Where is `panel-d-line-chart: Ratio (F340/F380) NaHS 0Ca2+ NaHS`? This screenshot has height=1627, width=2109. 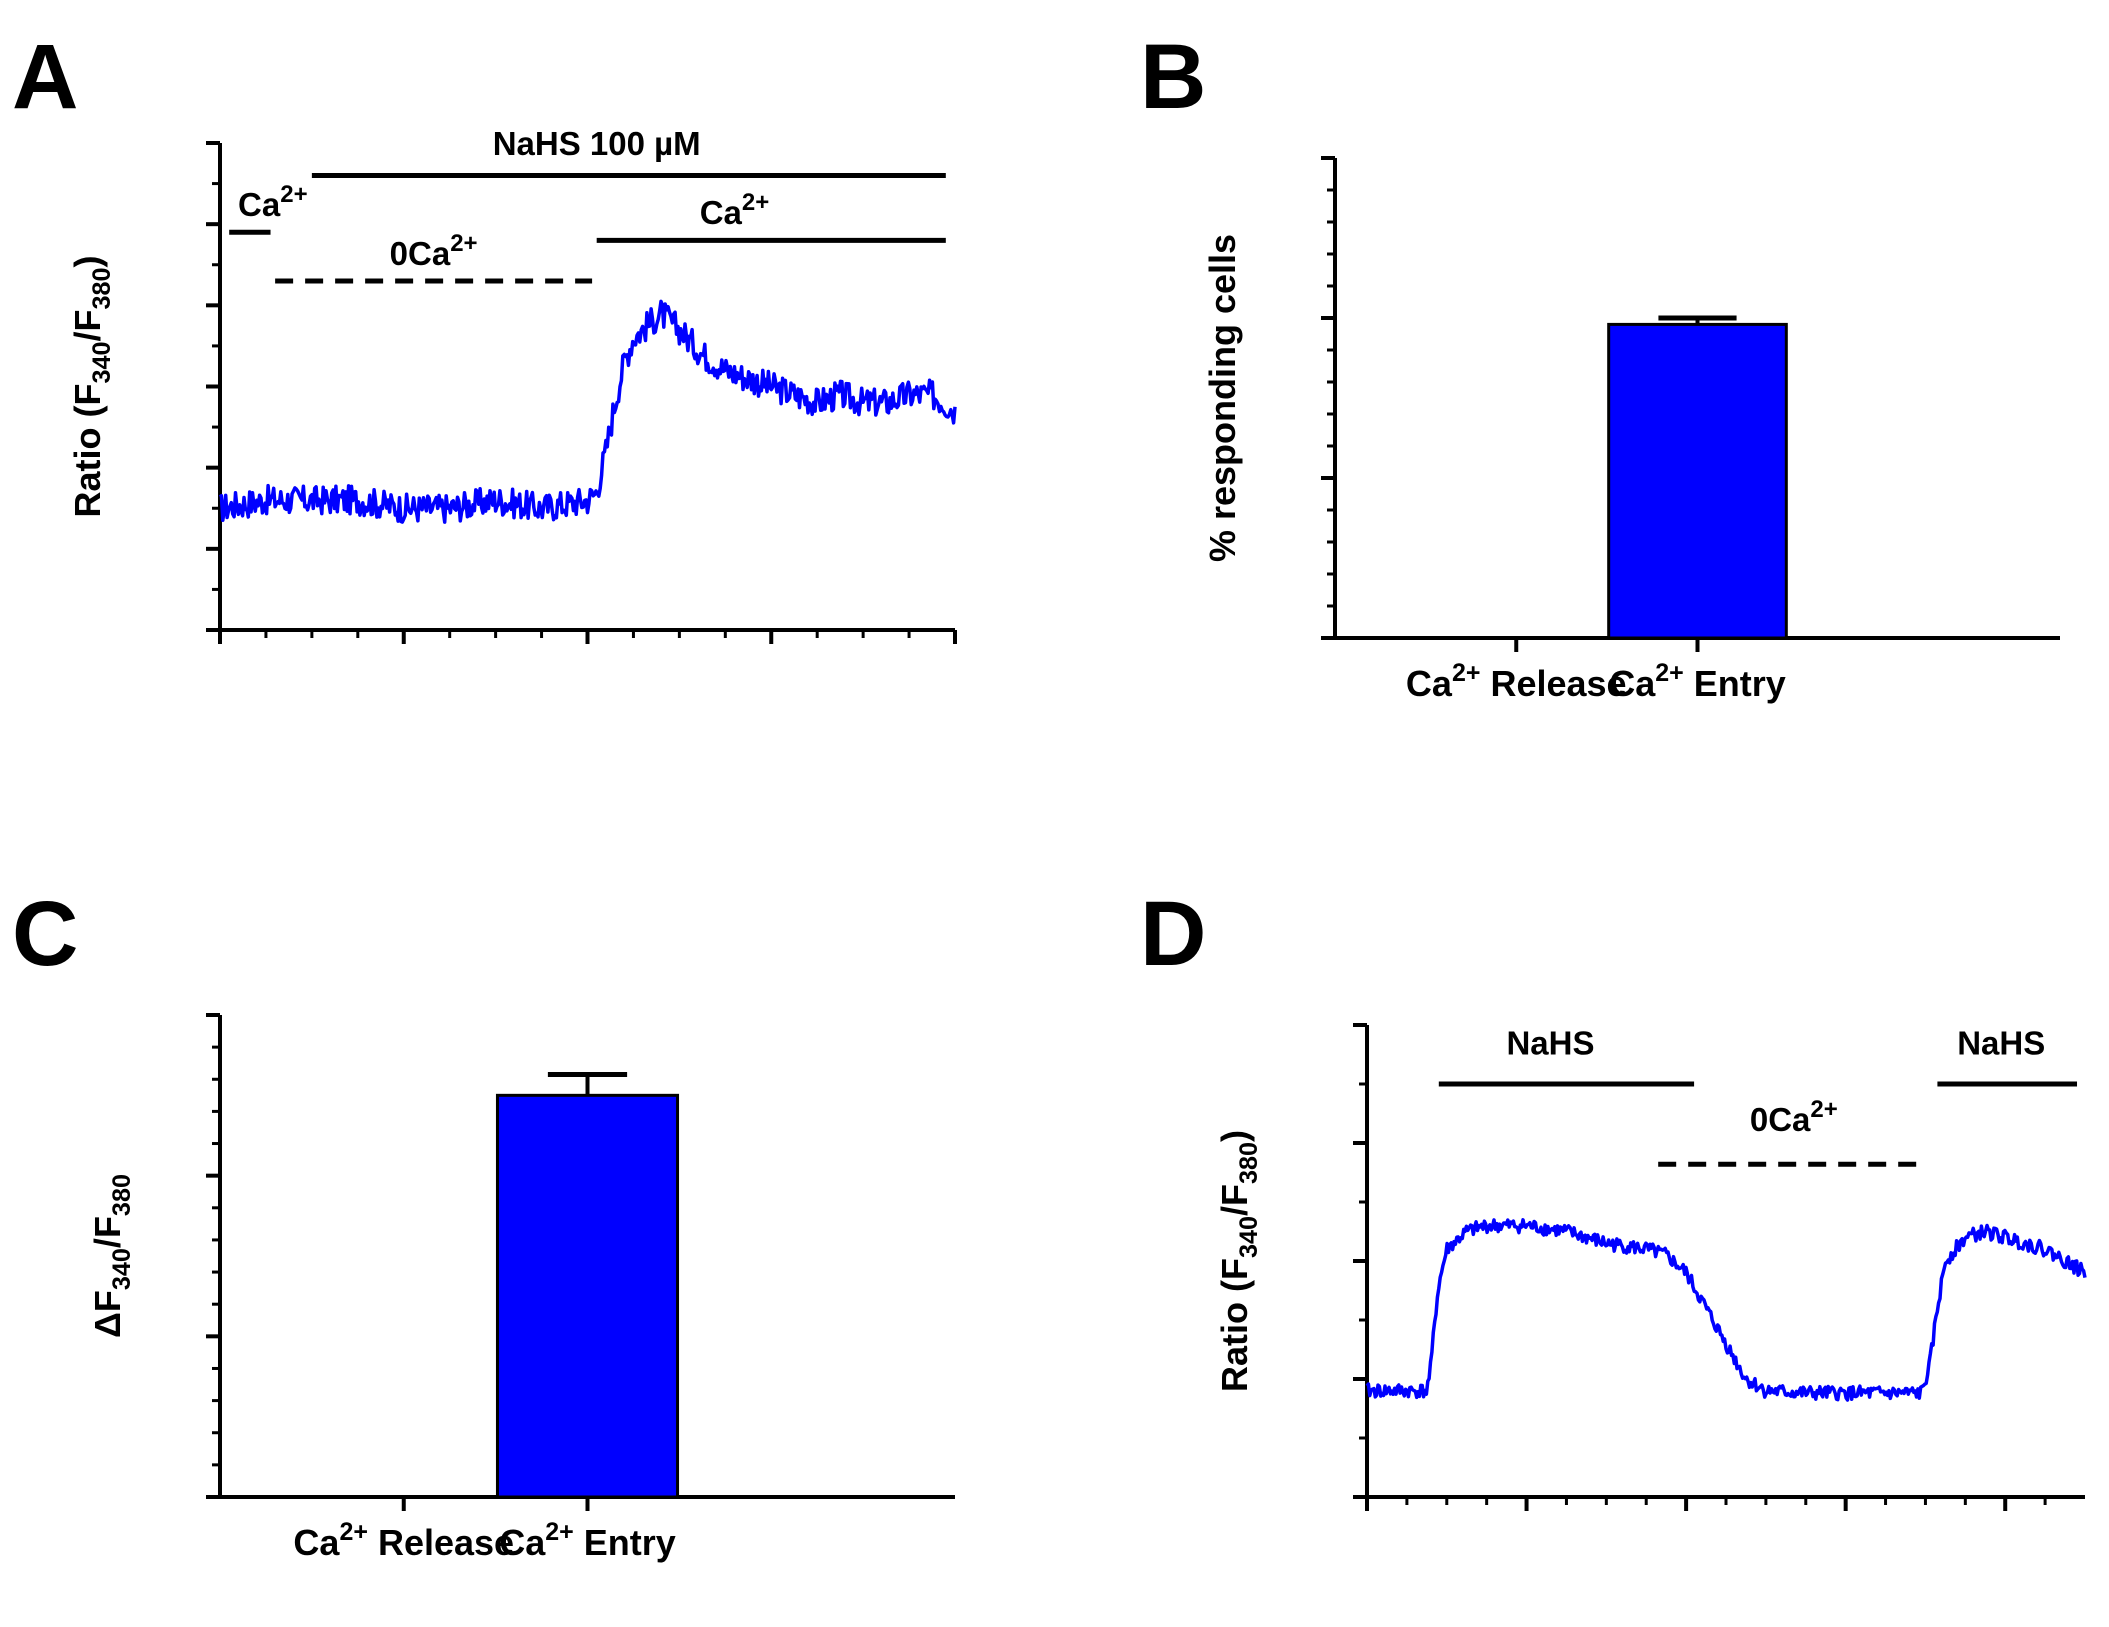
panel-d-line-chart: Ratio (F340/F380) NaHS 0Ca2+ NaHS is located at coordinates (1650, 1267).